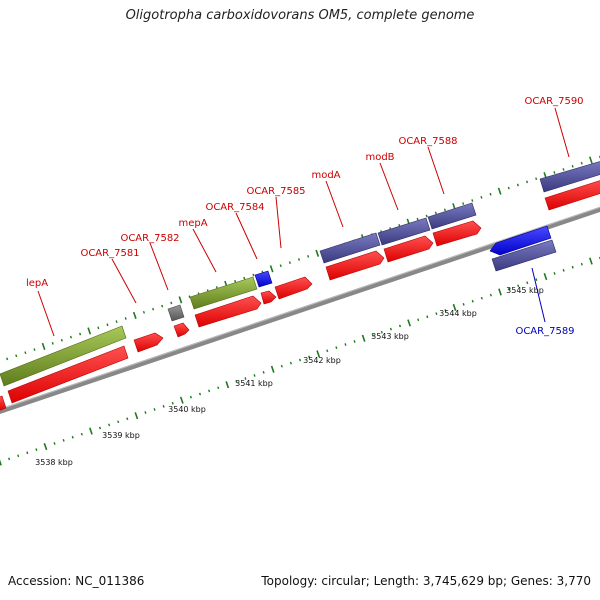  I want to click on gene-label-OCAR_7582: OCAR_7582, so click(149, 238).